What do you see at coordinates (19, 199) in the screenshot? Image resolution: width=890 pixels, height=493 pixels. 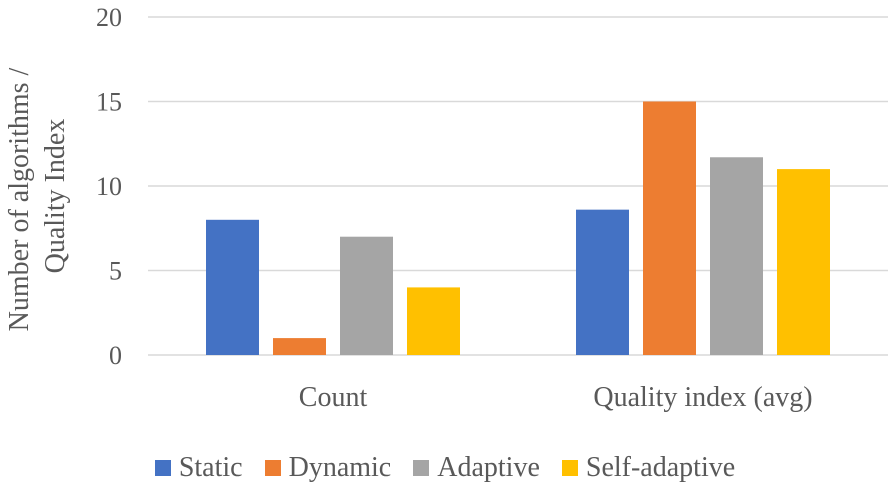 I see `y-axis-label-line-1: Number of algorithms /` at bounding box center [19, 199].